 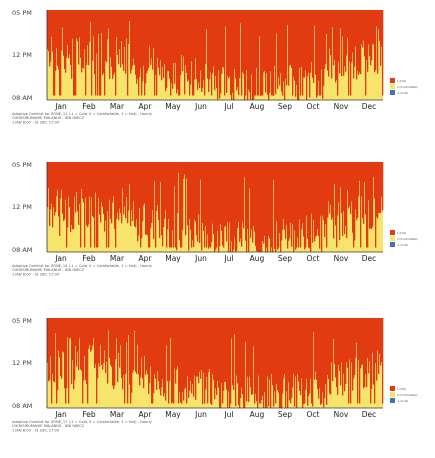 I want to click on x-tick-label: May, so click(x=173, y=414).